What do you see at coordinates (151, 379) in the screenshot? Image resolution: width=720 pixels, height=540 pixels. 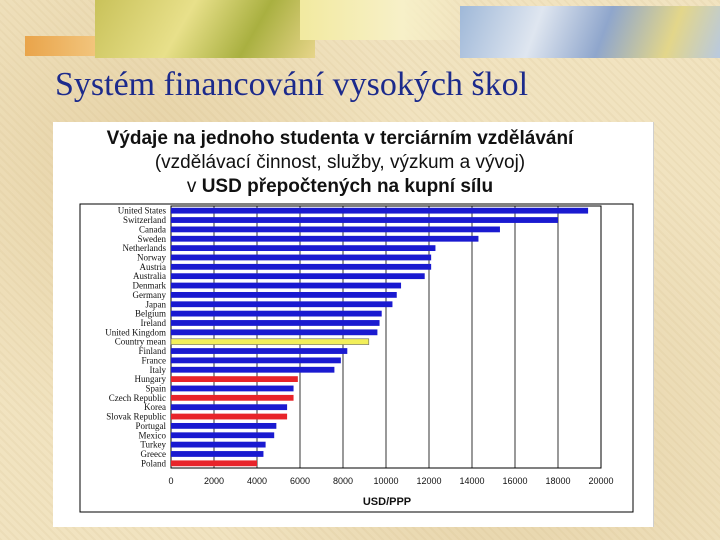 I see `y-tick-label: Hungary` at bounding box center [151, 379].